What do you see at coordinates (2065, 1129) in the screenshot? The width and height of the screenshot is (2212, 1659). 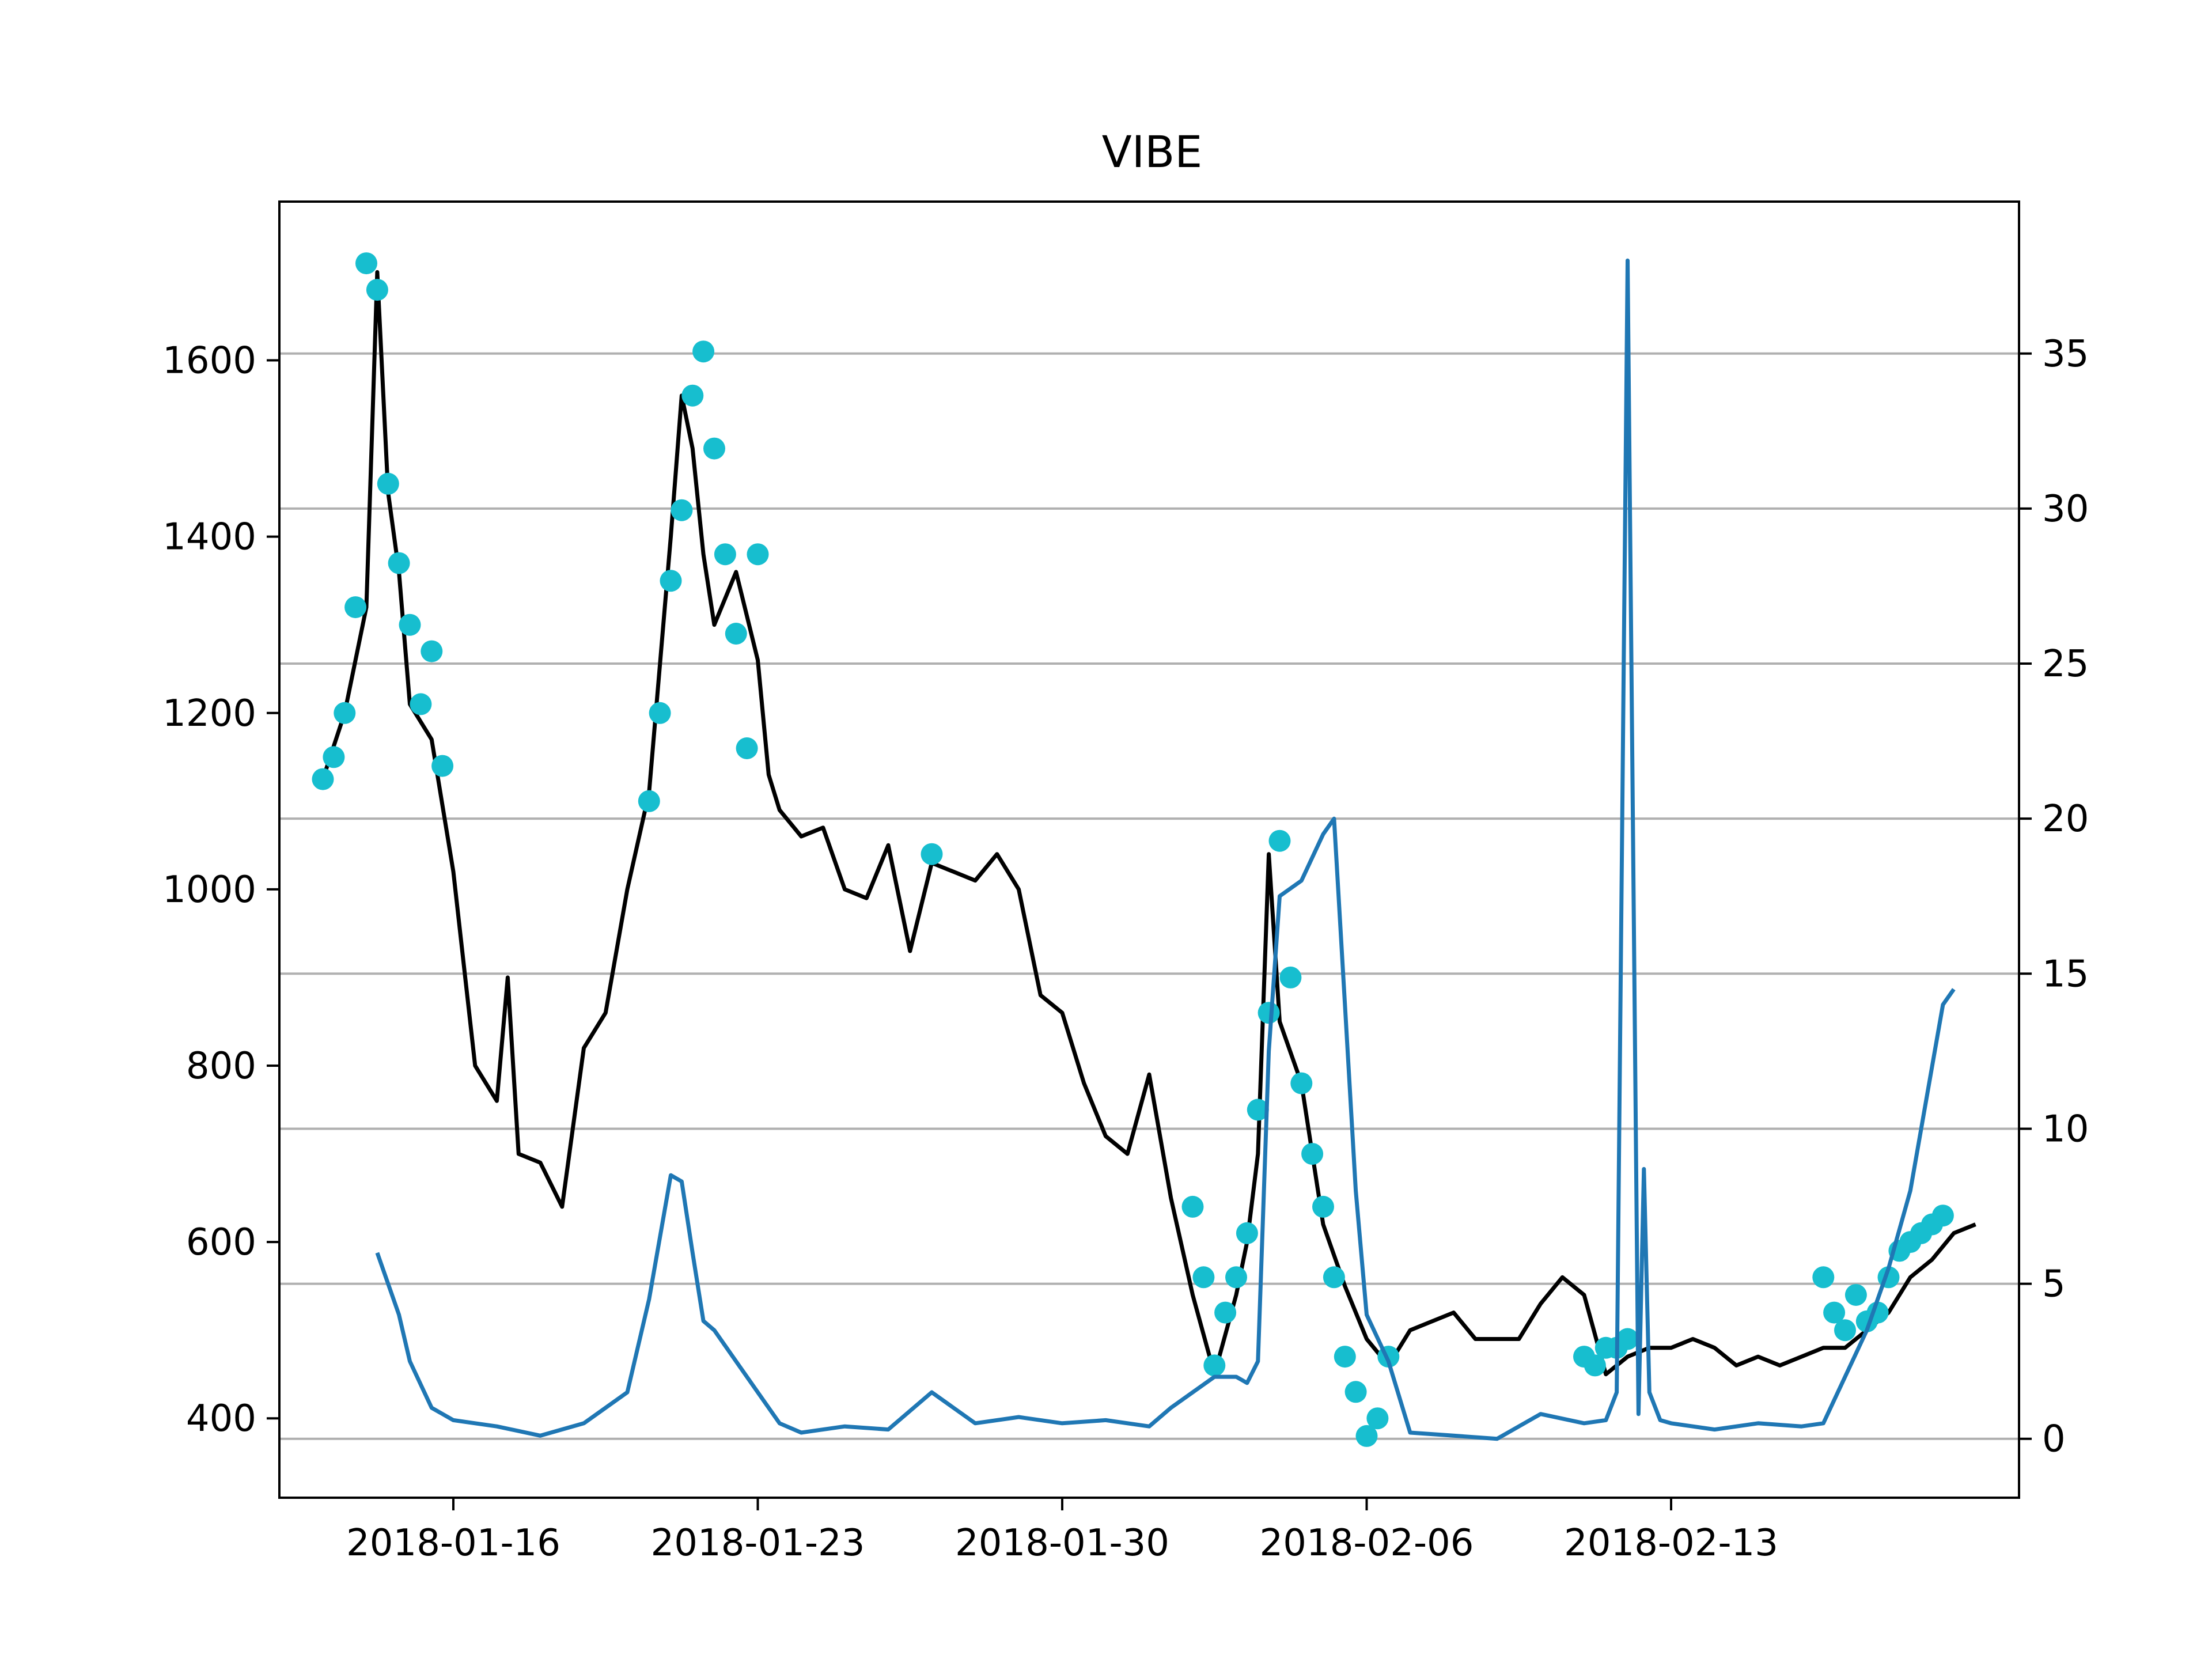 I see `y2-tick-label: 10` at bounding box center [2065, 1129].